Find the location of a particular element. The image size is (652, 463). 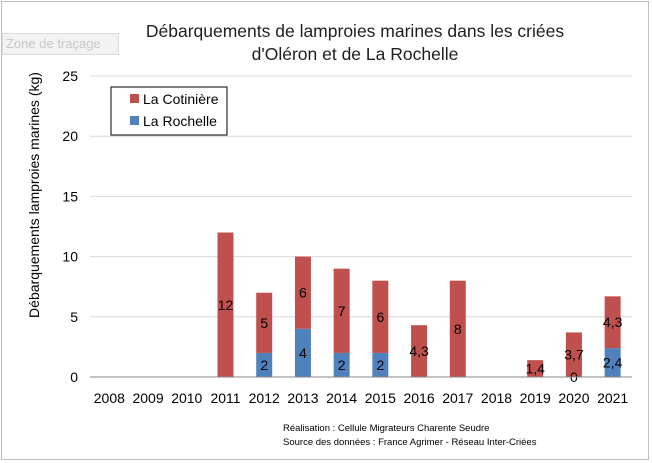

data-label-la-cotiniere-2017: 8 is located at coordinates (458, 329).